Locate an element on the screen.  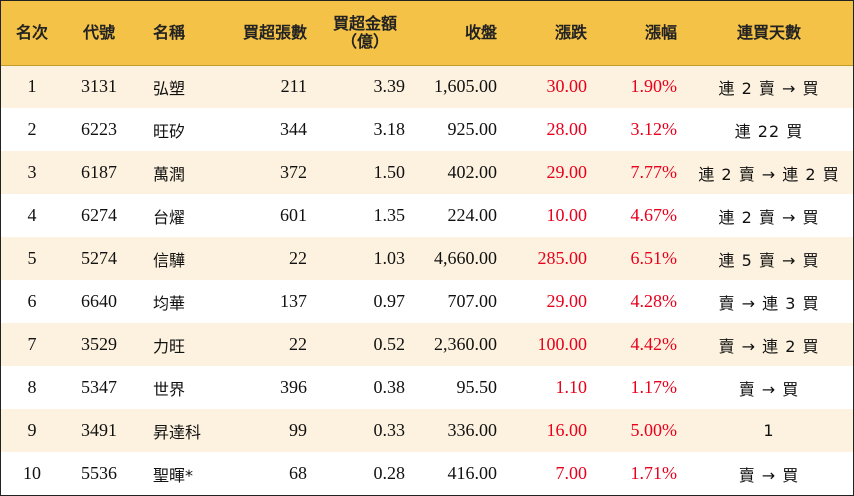
header-name: 名稱 is located at coordinates (169, 32).